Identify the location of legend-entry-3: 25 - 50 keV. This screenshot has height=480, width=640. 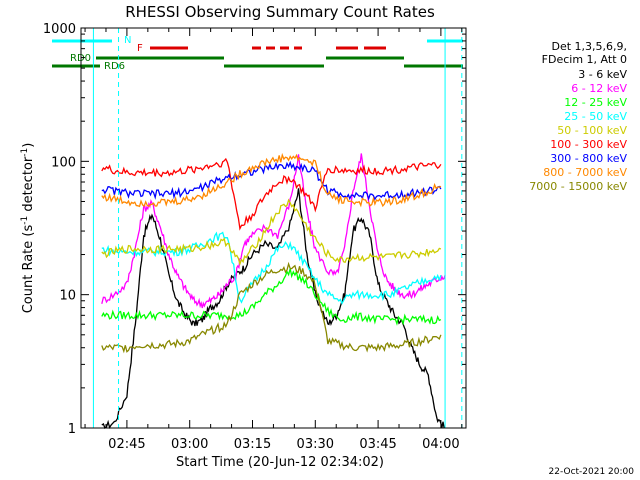
(595, 116).